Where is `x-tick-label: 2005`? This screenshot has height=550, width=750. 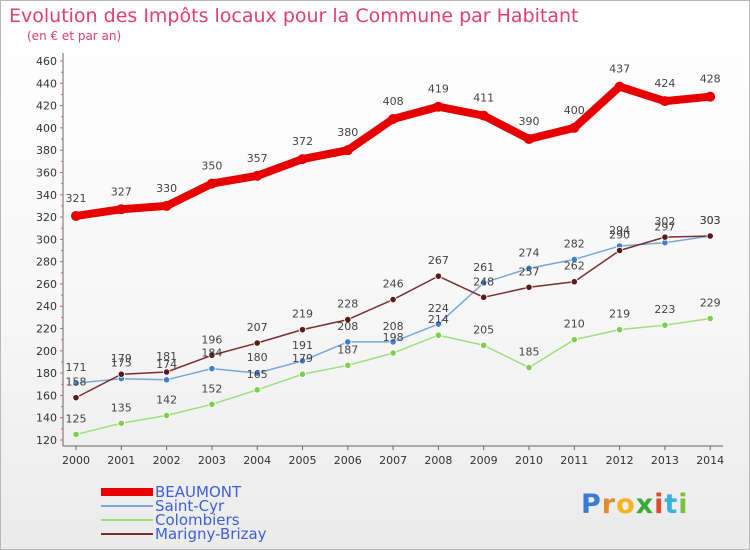 x-tick-label: 2005 is located at coordinates (303, 460).